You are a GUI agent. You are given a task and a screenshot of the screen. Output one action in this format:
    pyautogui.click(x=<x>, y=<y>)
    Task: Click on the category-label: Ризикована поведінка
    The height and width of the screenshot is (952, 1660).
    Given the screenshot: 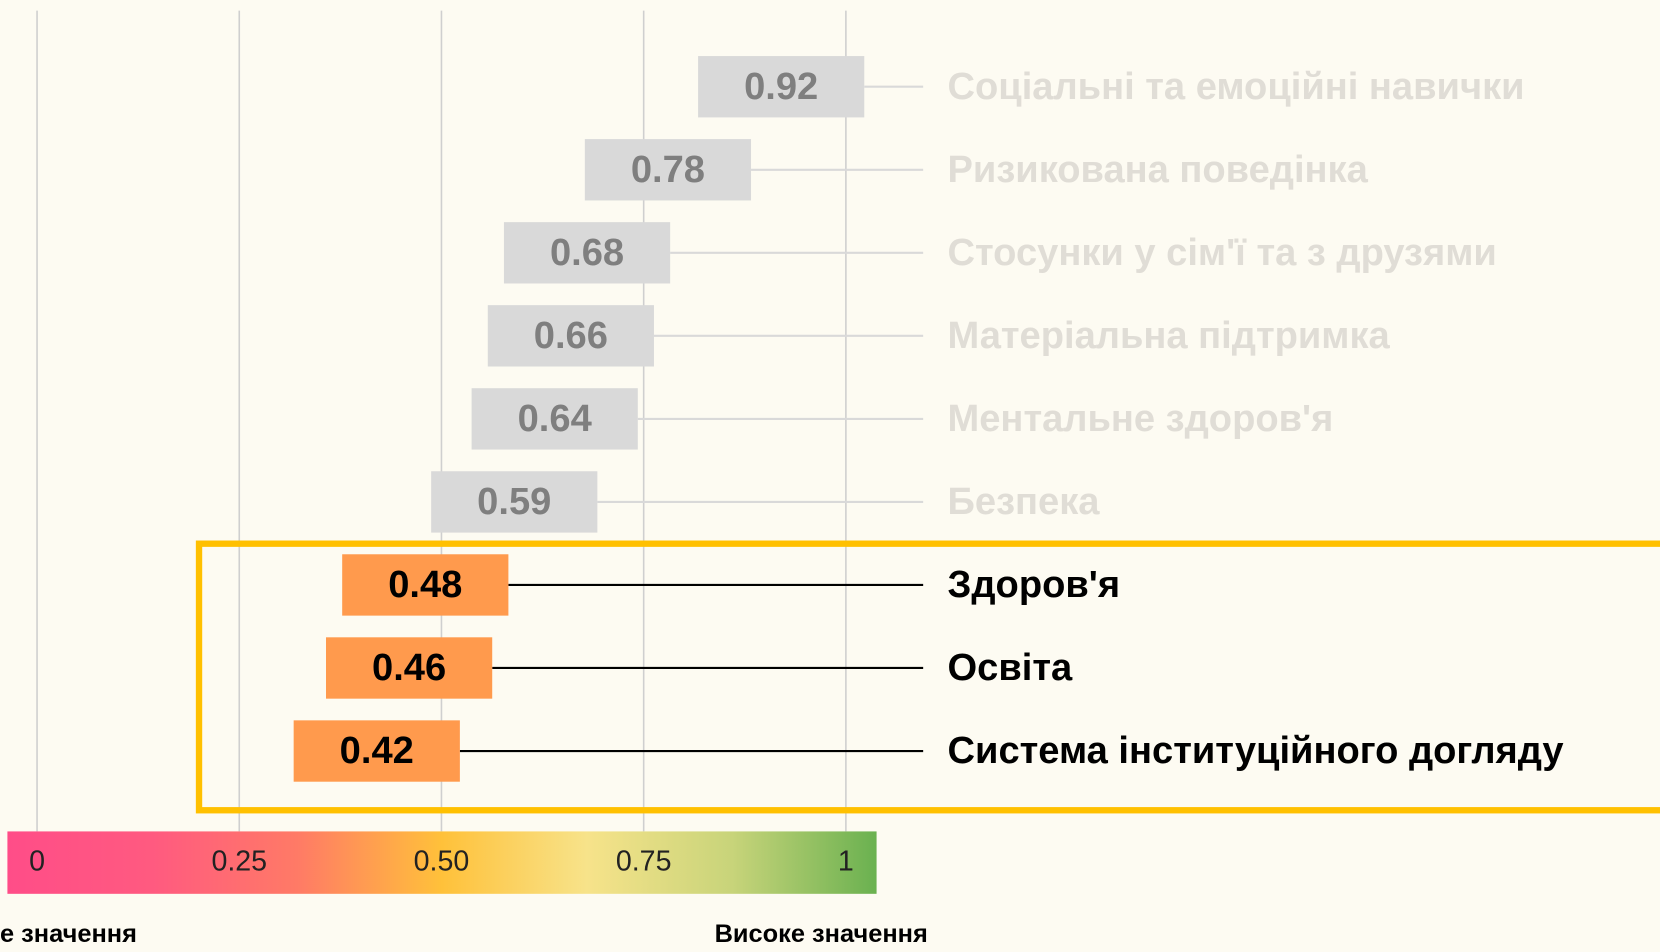 What is the action you would take?
    pyautogui.click(x=1158, y=170)
    